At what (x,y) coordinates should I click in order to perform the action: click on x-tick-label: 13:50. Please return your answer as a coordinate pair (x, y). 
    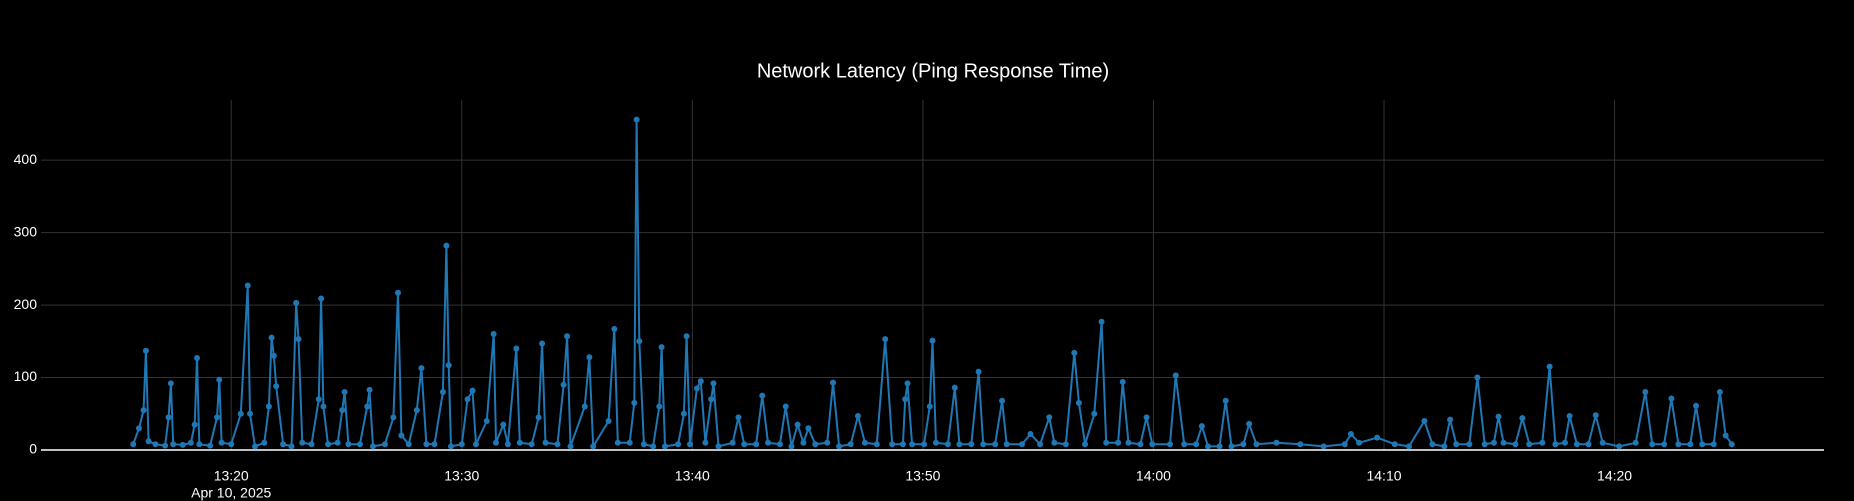
    Looking at the image, I should click on (922, 476).